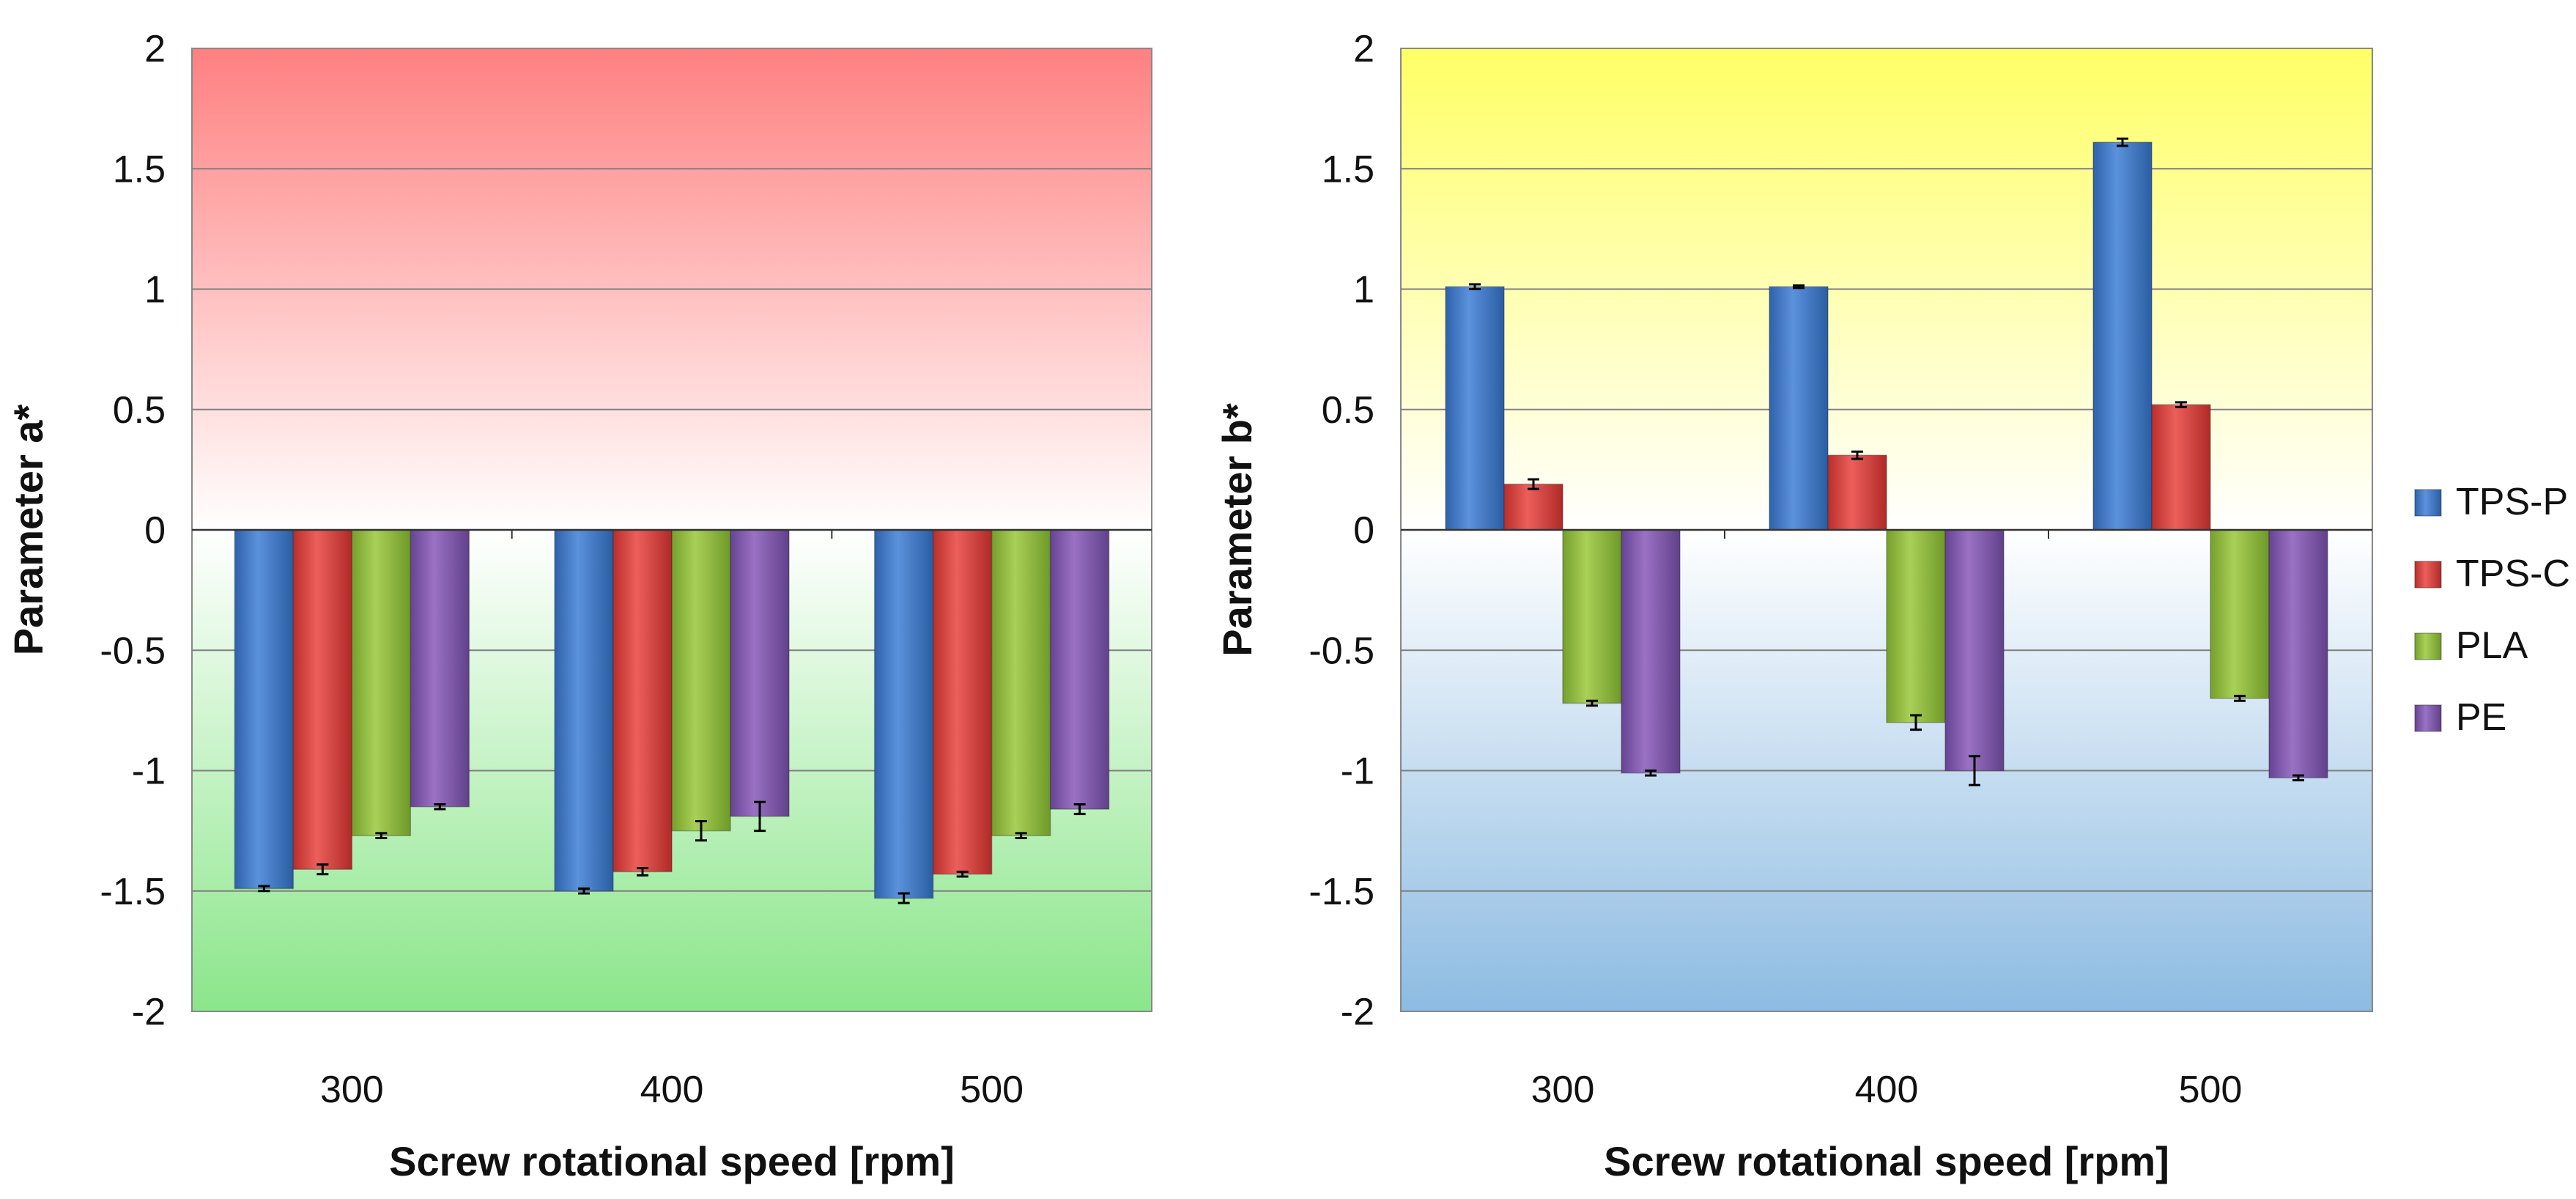  Describe the element at coordinates (149, 771) in the screenshot. I see `chart-a-y-tick-label: -1` at that location.